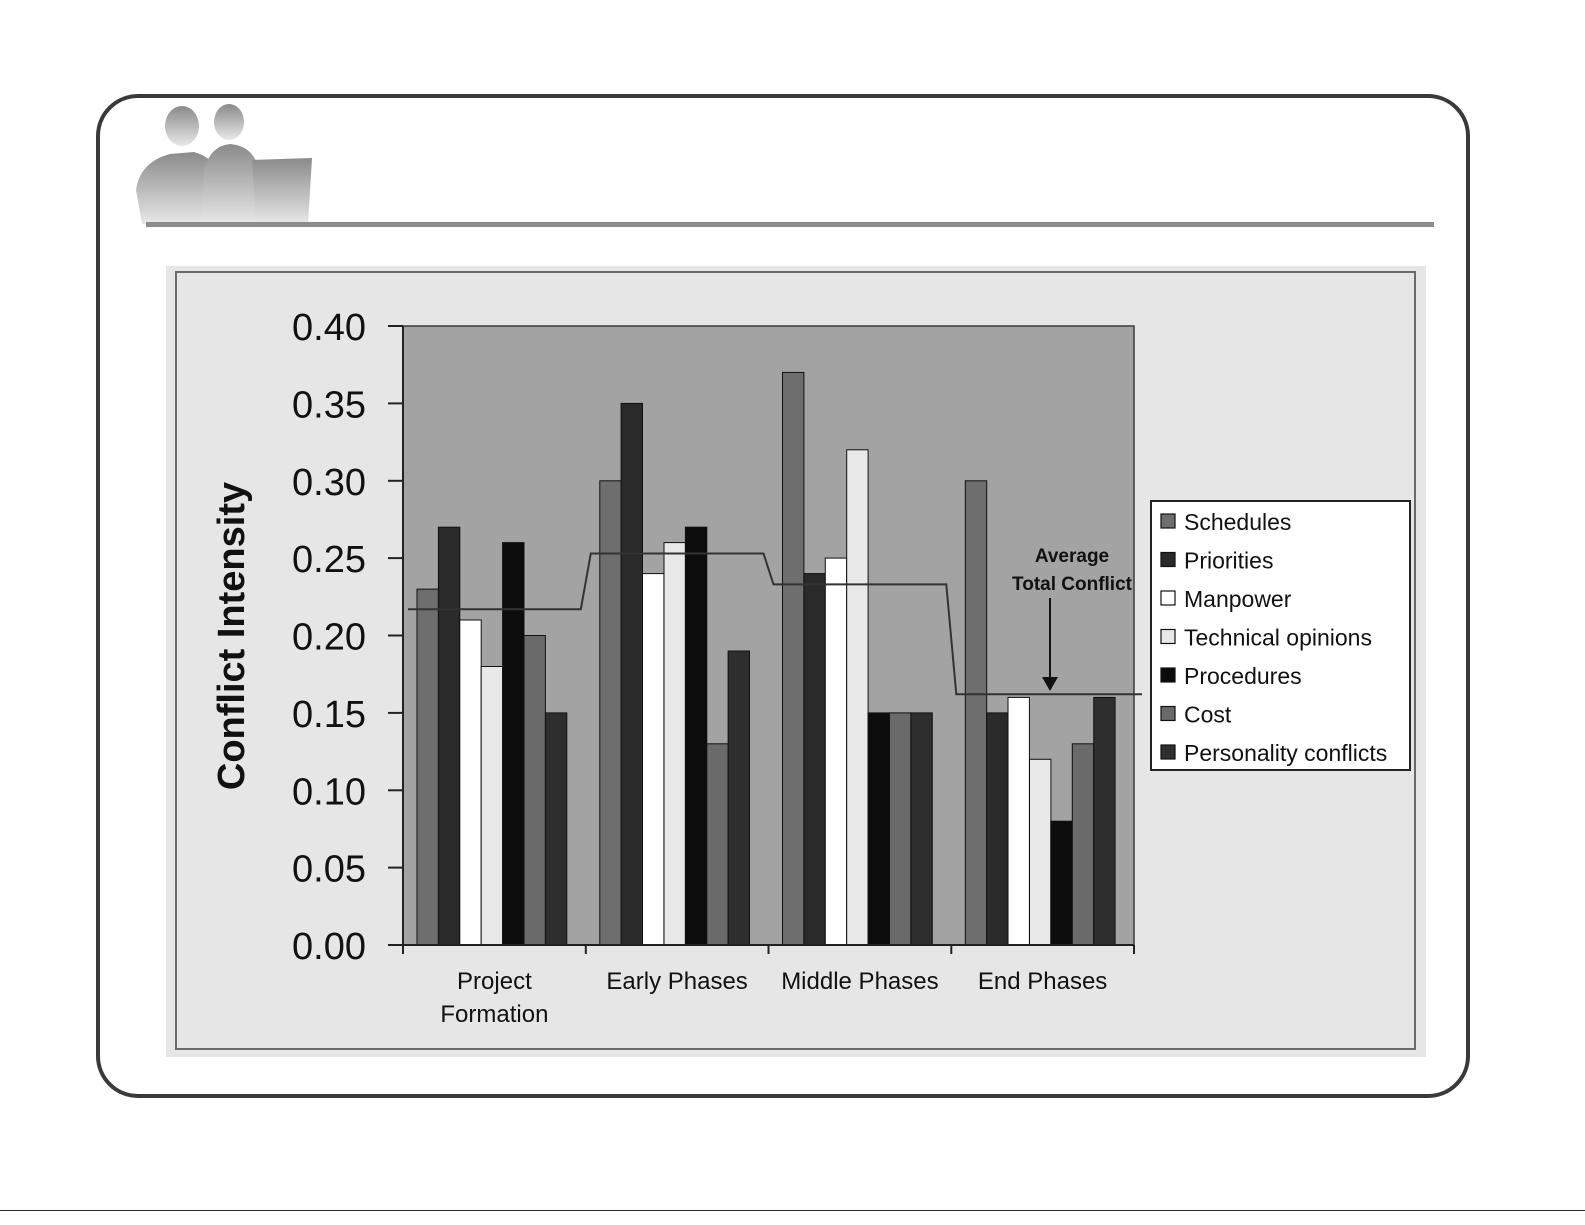  Describe the element at coordinates (329, 483) in the screenshot. I see `y-tick-label: 0.30` at that location.